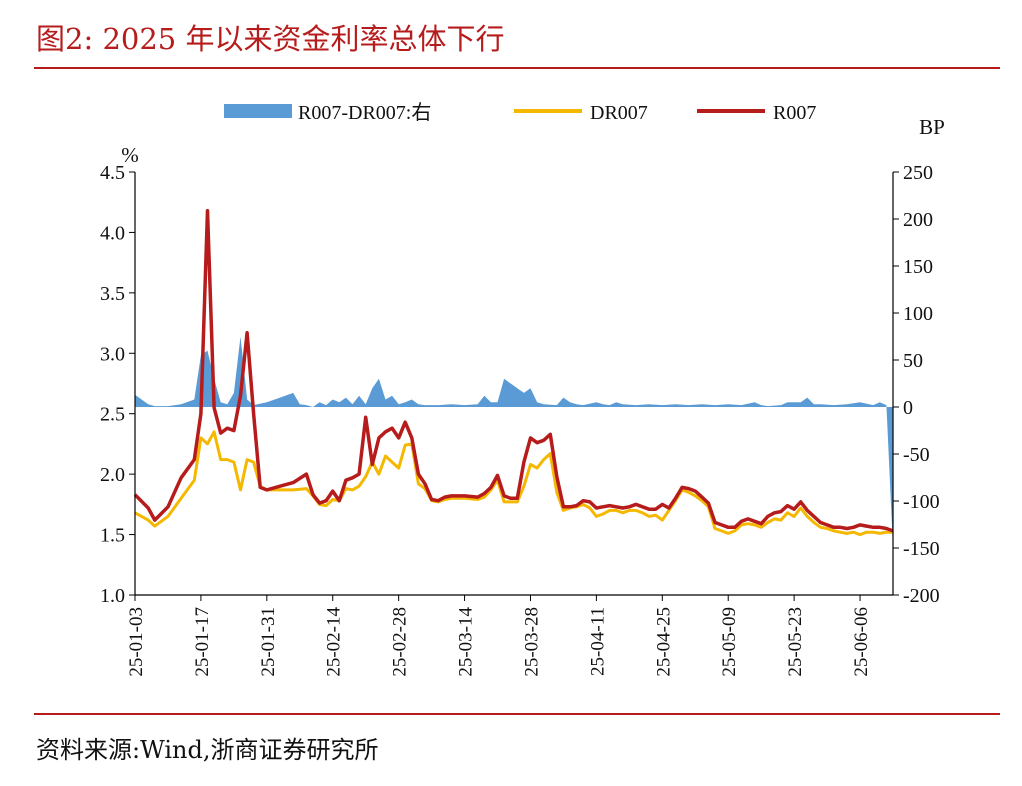 The width and height of the screenshot is (1022, 786). I want to click on legend-swatch-spread, so click(258, 111).